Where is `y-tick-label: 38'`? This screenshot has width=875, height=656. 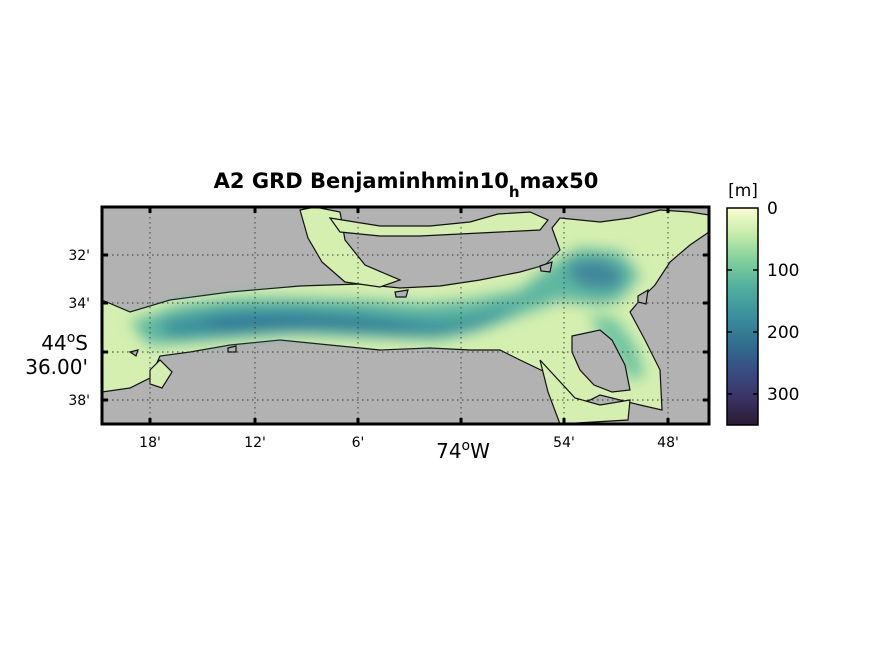
y-tick-label: 38' is located at coordinates (79, 401).